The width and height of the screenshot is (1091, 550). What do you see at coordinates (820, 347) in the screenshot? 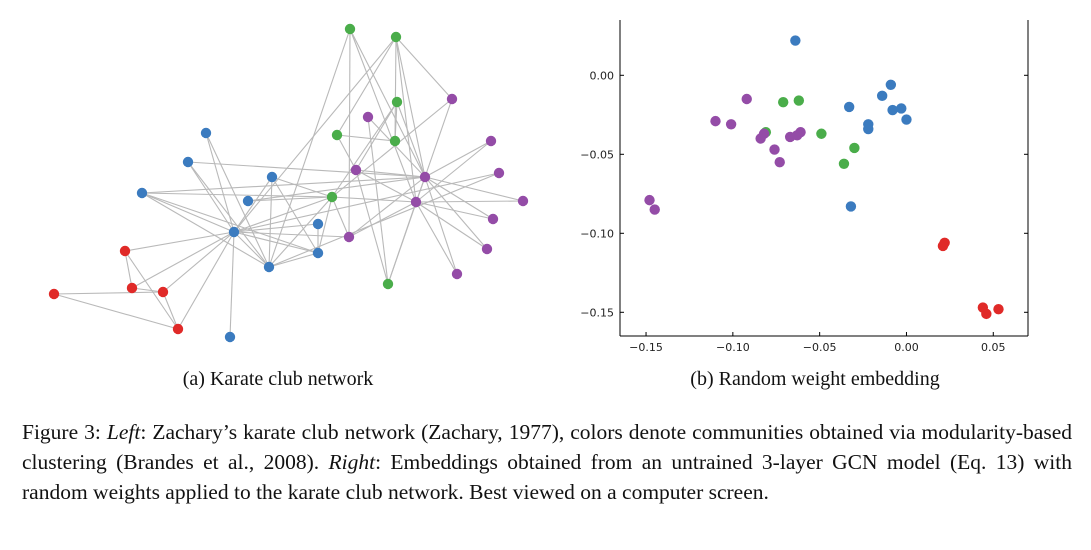
I see `x-tick-label: −0.05` at bounding box center [820, 347].